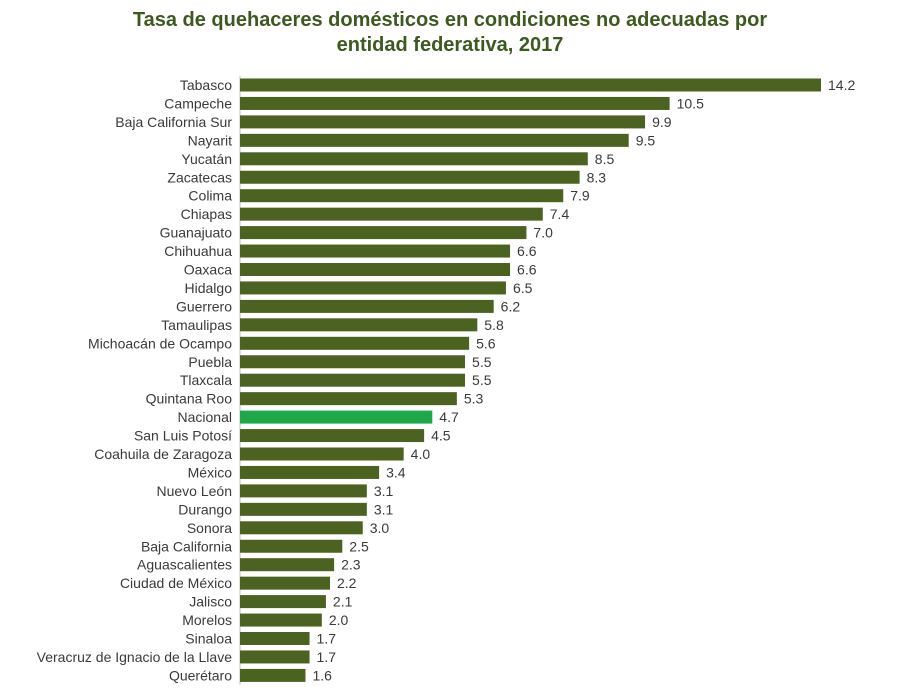 The width and height of the screenshot is (900, 691). I want to click on category-label: Guerrero, so click(204, 306).